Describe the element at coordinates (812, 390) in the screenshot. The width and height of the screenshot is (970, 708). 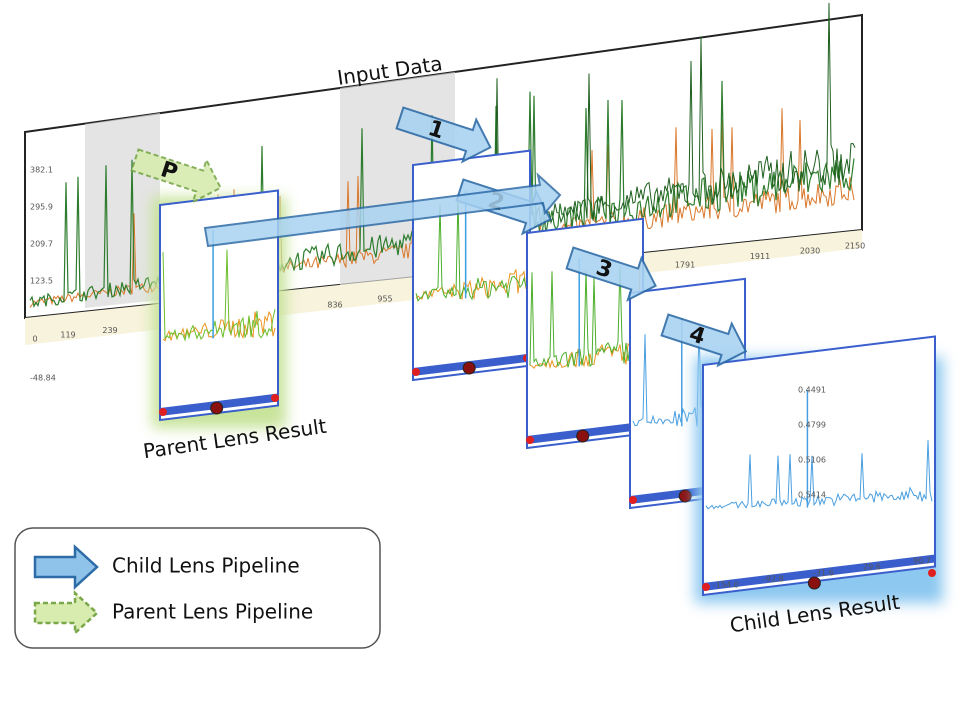
I see `y-tick-label: 0.4491` at that location.